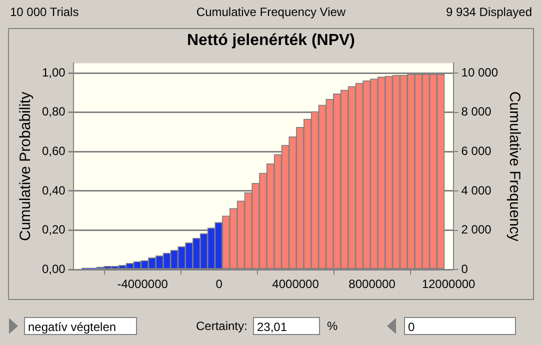  I want to click on text: 0, so click(460, 326).